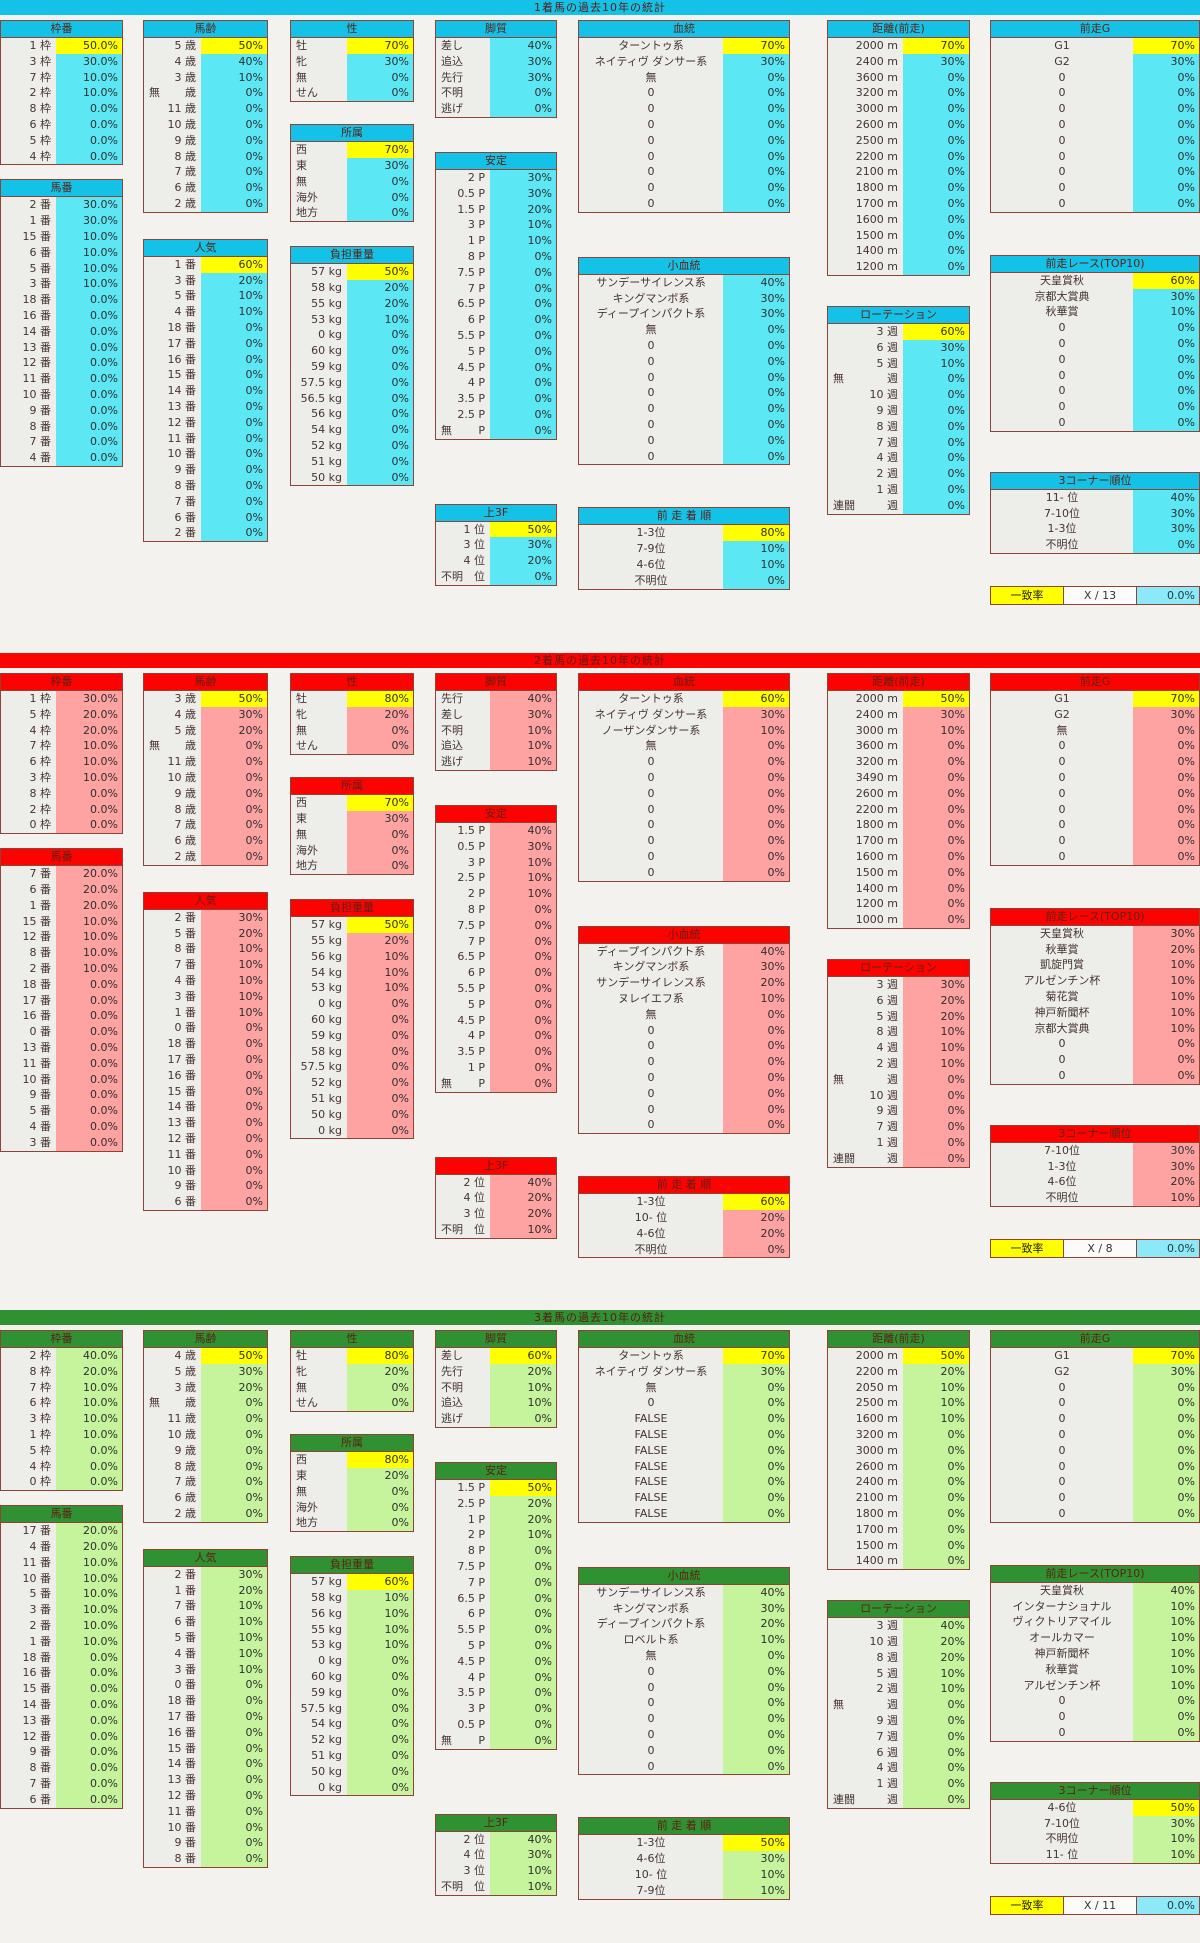  I want to click on cell-label: 無, so click(651, 1387).